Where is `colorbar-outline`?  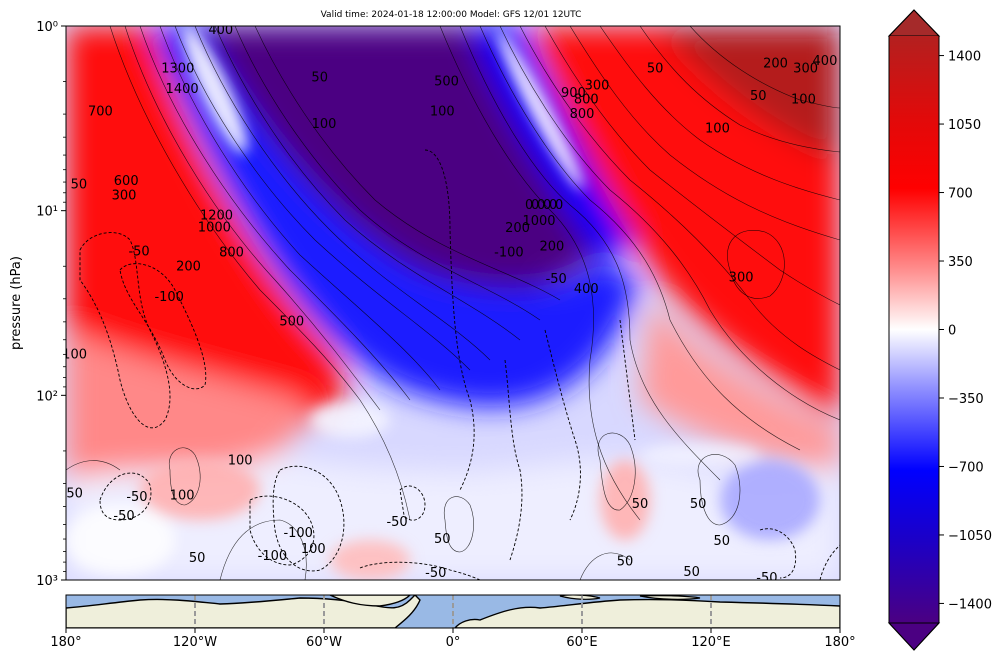
colorbar-outline is located at coordinates (914, 330).